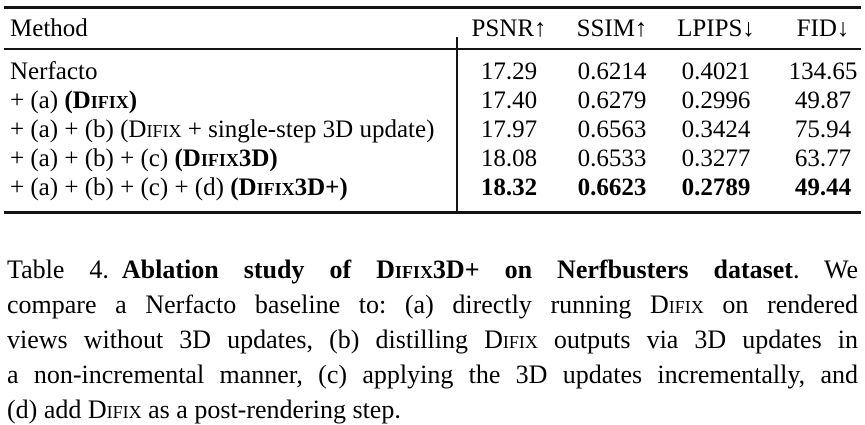  What do you see at coordinates (509, 187) in the screenshot?
I see `psnr-cell: 18.32` at bounding box center [509, 187].